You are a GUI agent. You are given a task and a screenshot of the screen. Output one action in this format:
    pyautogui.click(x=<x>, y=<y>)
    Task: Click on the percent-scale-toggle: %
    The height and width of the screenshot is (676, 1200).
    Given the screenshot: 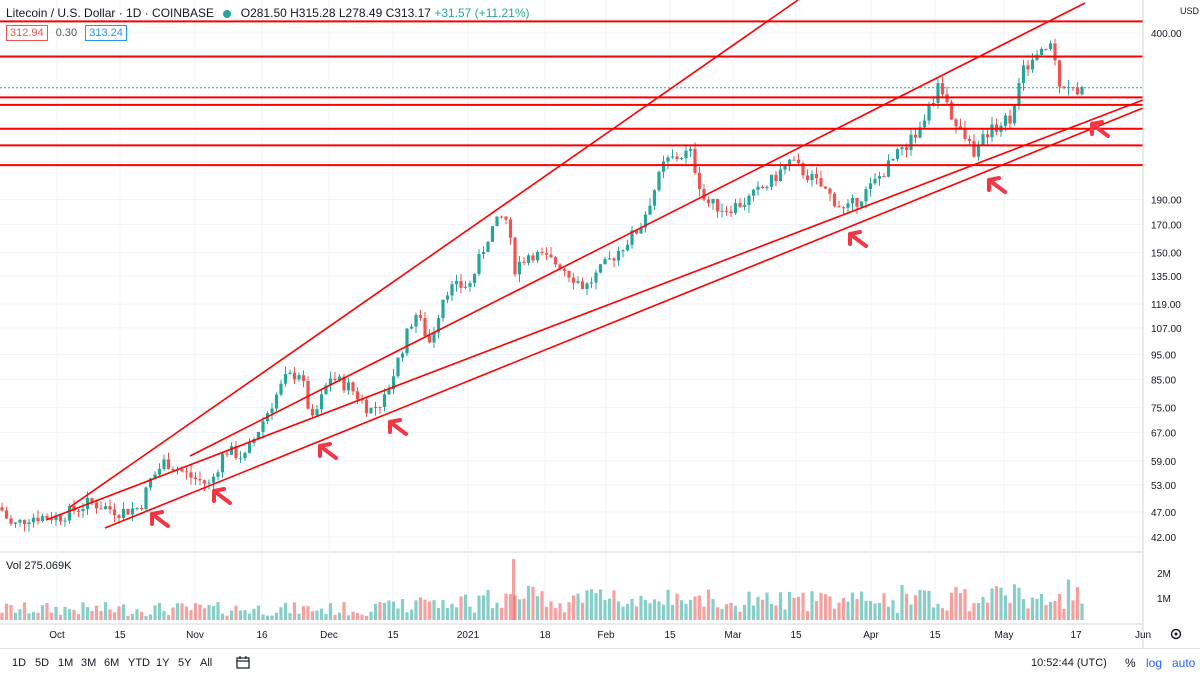 What is the action you would take?
    pyautogui.click(x=1130, y=663)
    